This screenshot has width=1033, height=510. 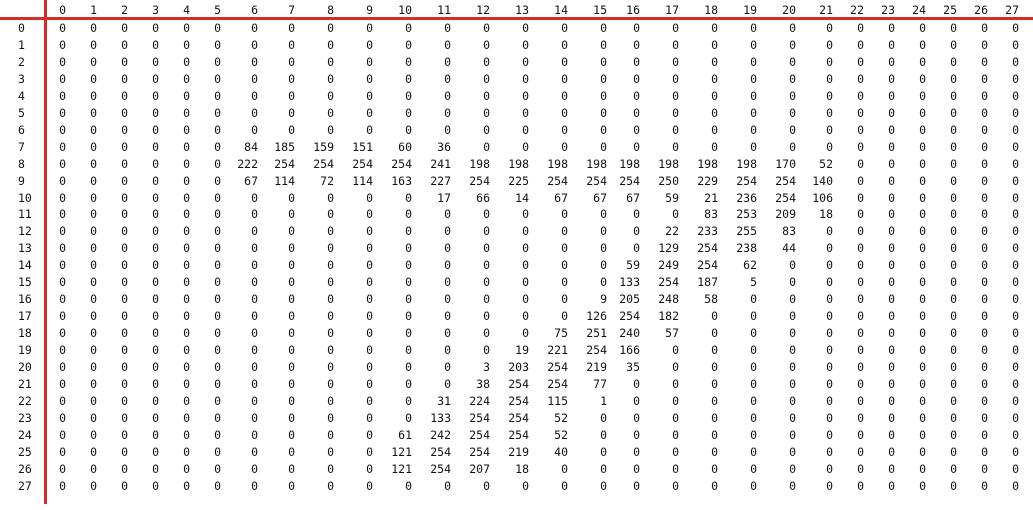 I want to click on table-cell: 198, so click(x=479, y=163).